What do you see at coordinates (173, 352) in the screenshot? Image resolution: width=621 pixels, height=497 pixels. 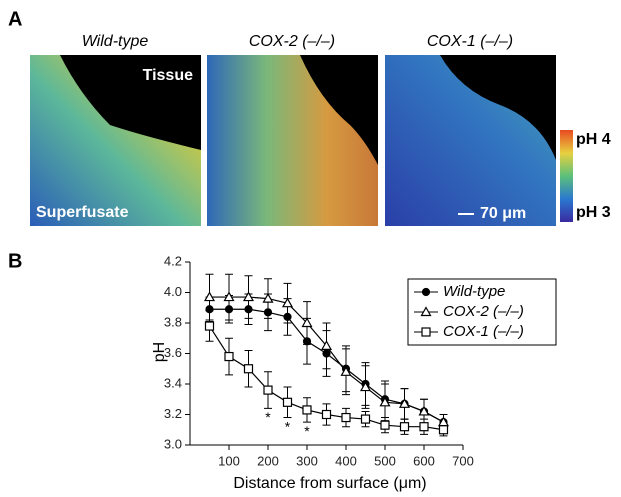 I see `y-tick-label: 3.6` at bounding box center [173, 352].